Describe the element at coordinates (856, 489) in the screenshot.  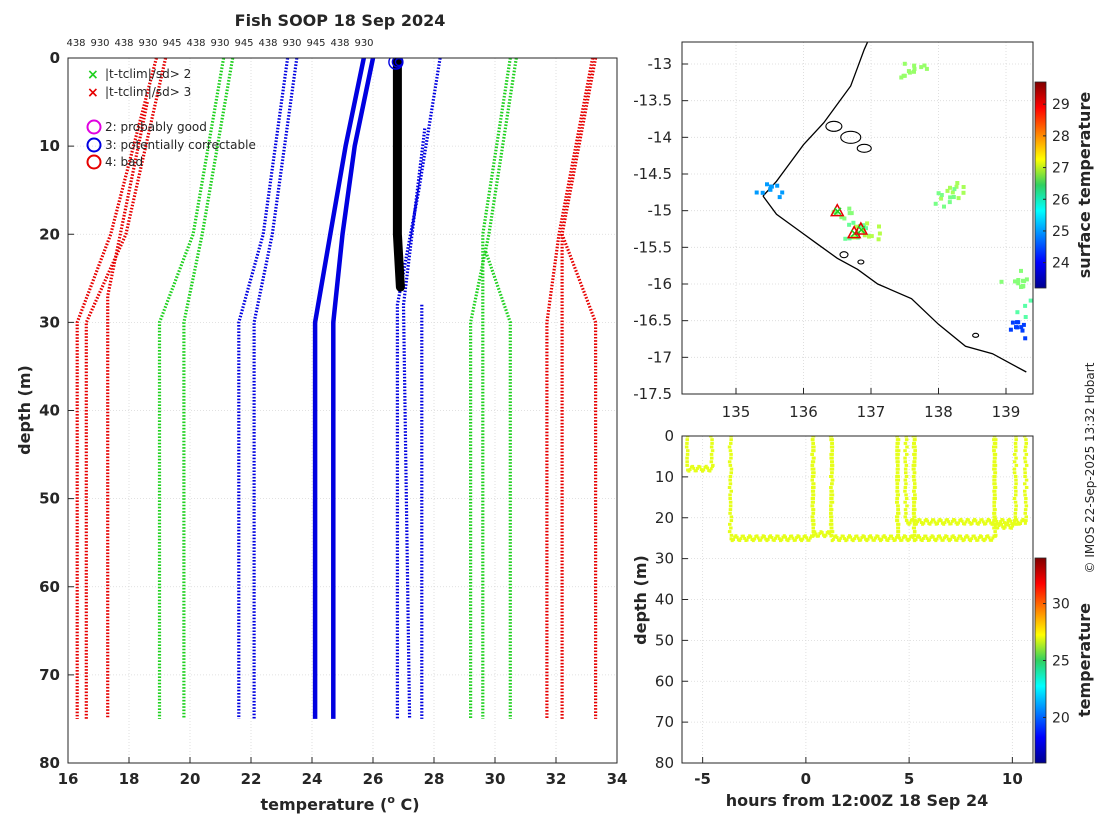
I see `timeseries-content` at that location.